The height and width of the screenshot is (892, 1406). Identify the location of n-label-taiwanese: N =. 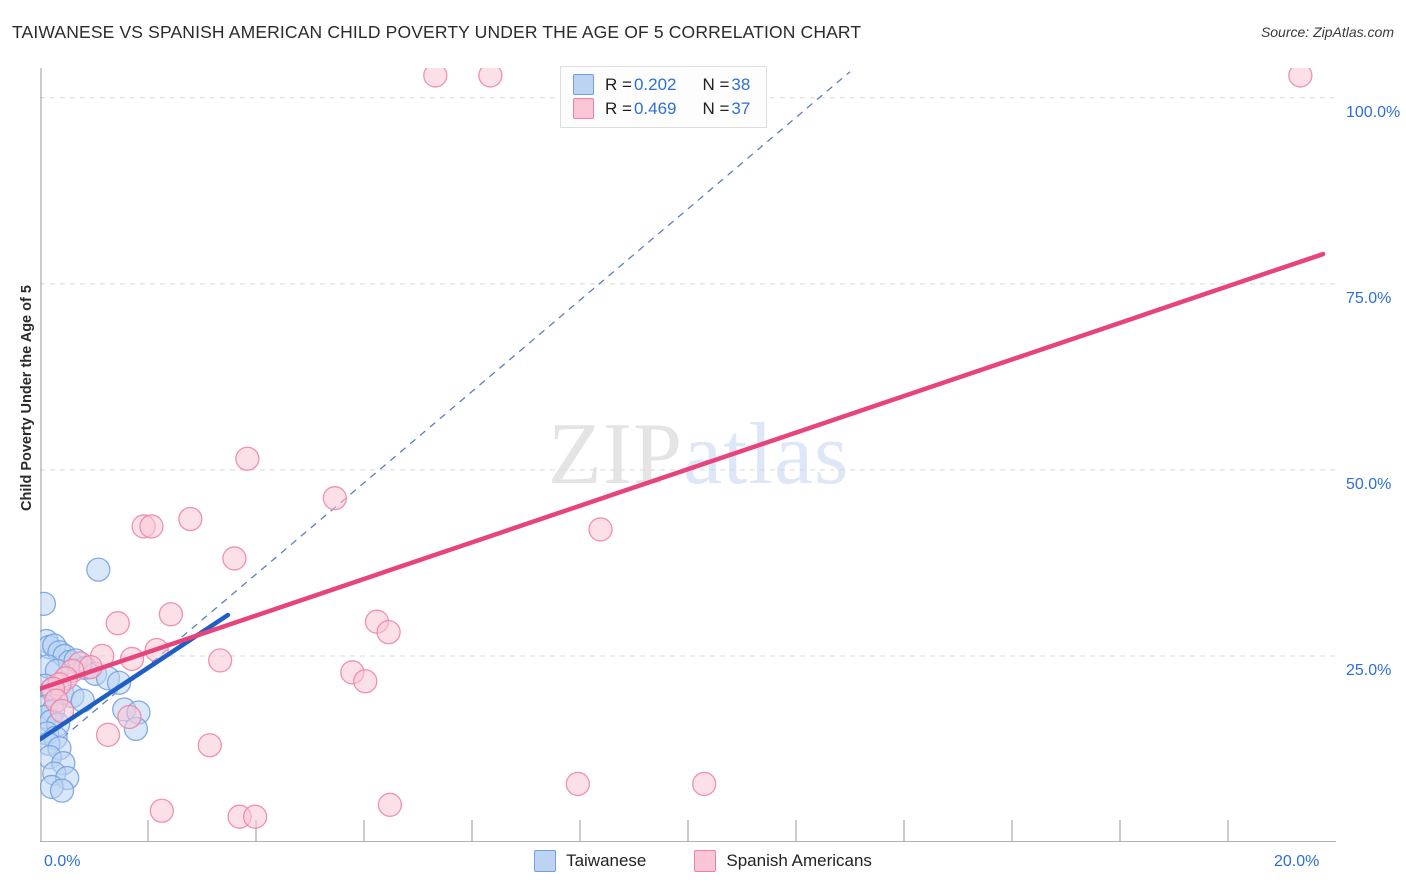
(716, 84).